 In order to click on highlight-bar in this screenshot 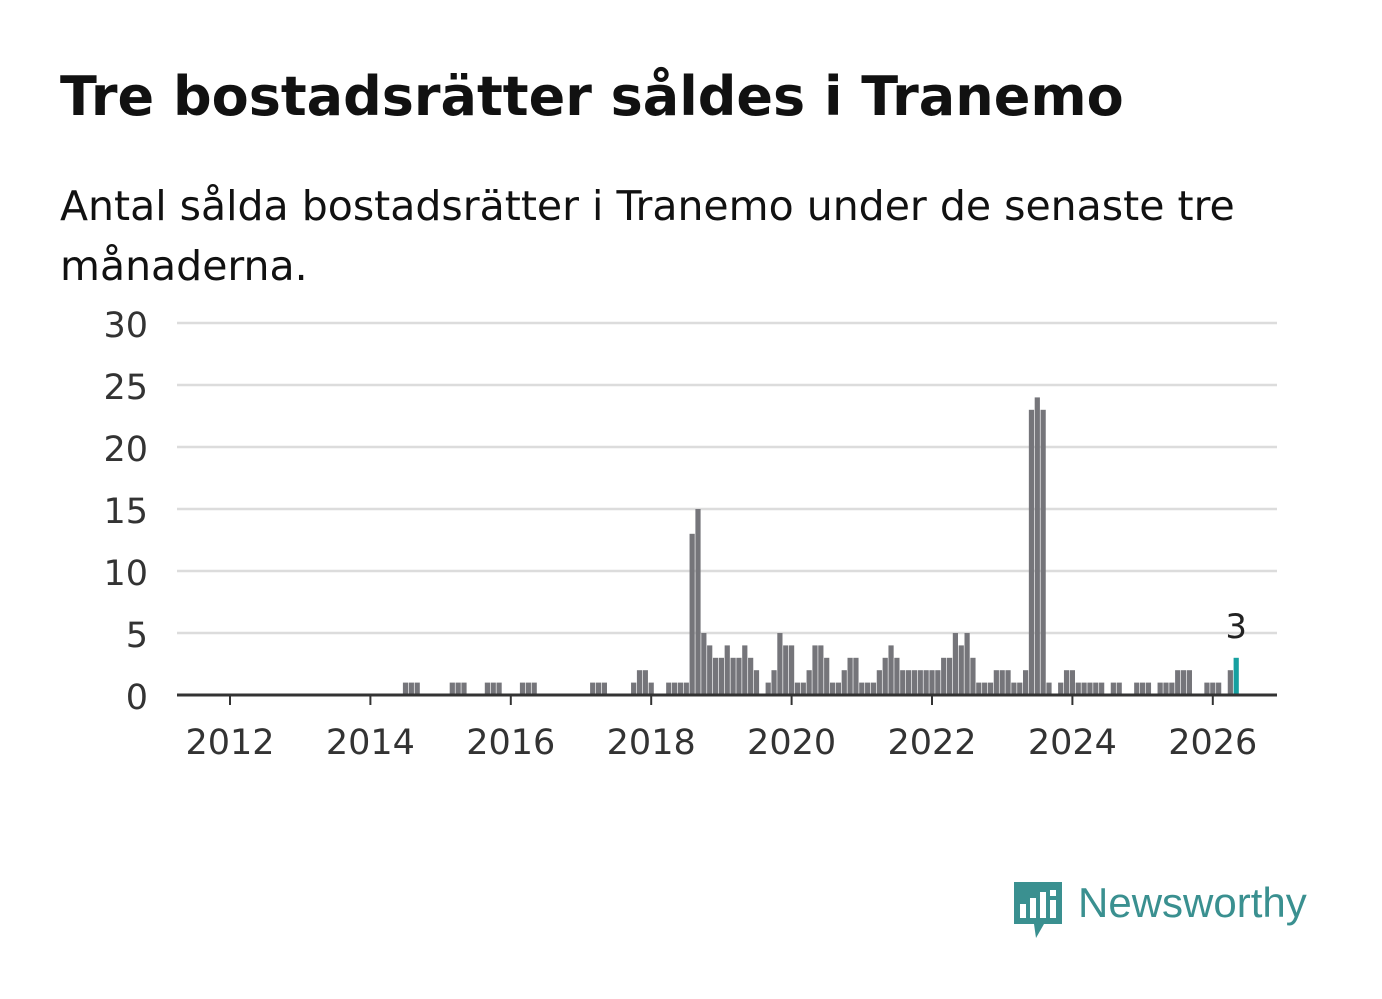, I will do `click(1236, 676)`.